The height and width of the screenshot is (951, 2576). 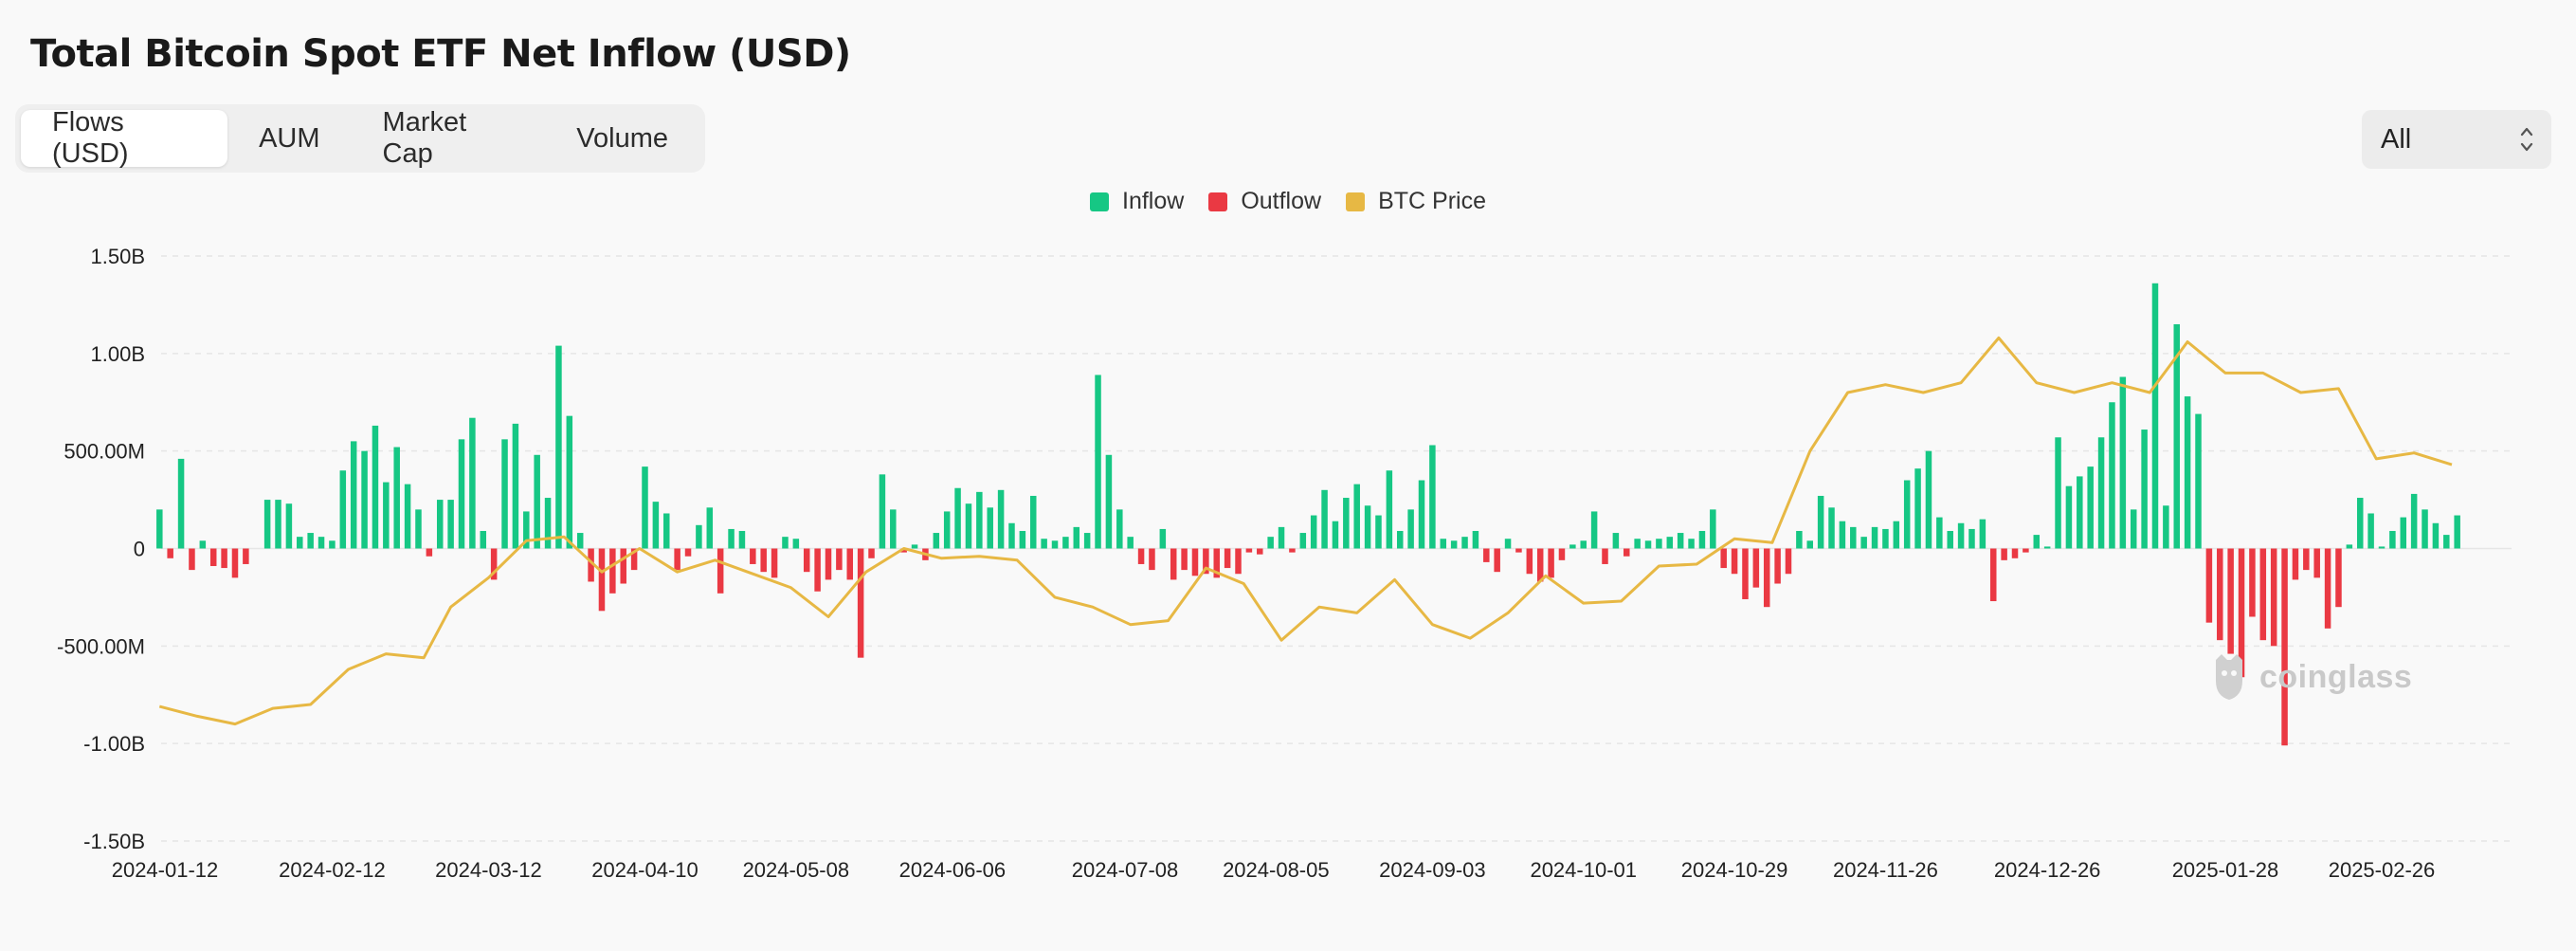 I want to click on tab-market-cap: Market Cap, so click(x=424, y=138).